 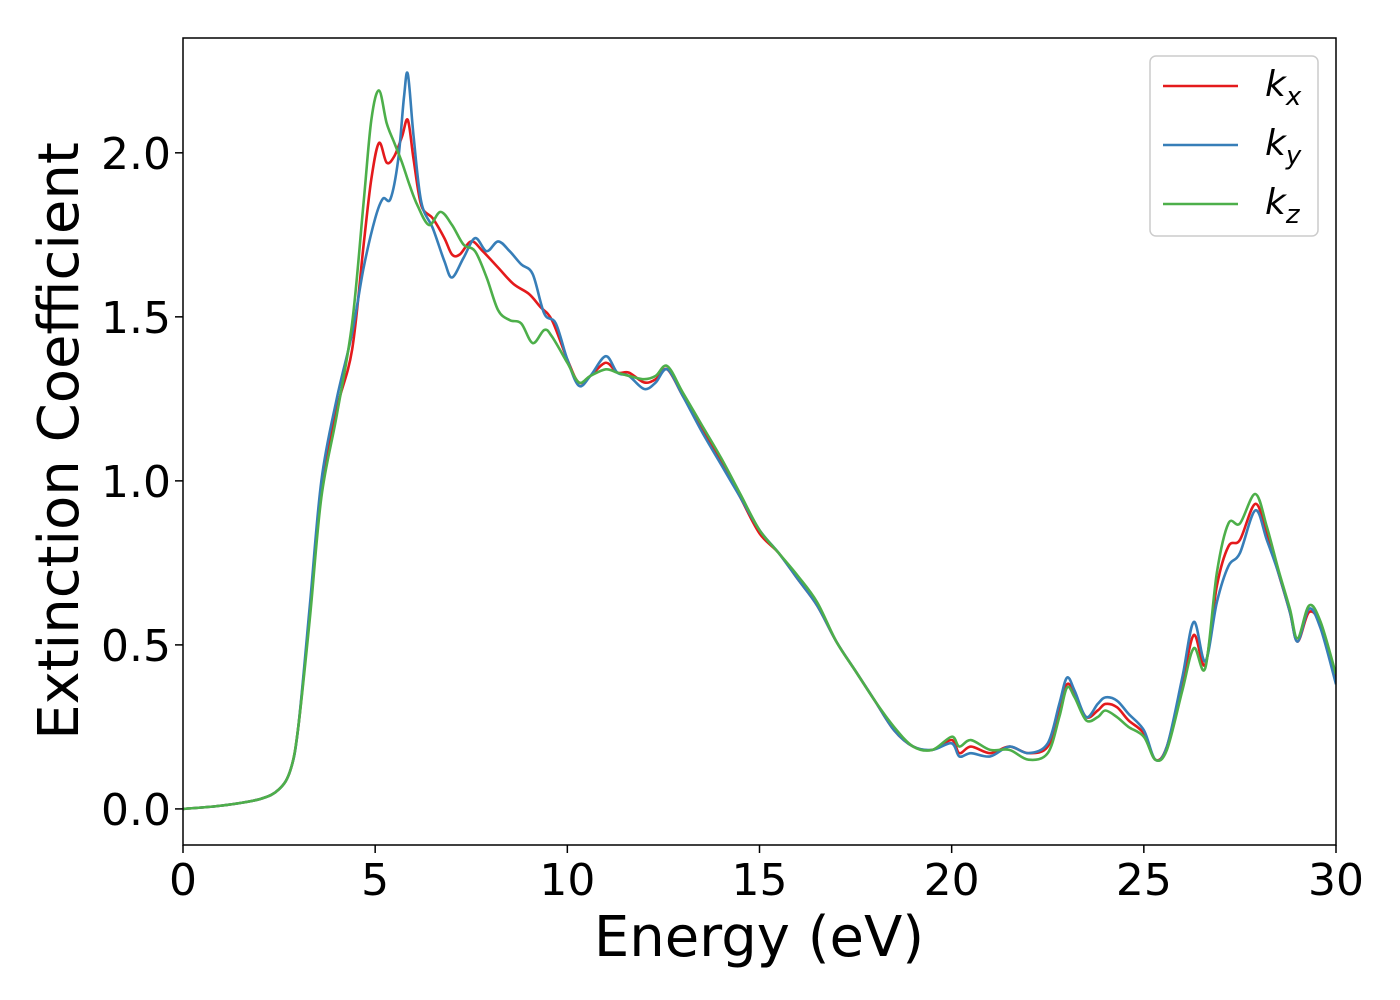 I want to click on legend-entry-k-y: ky, so click(x=1232, y=147).